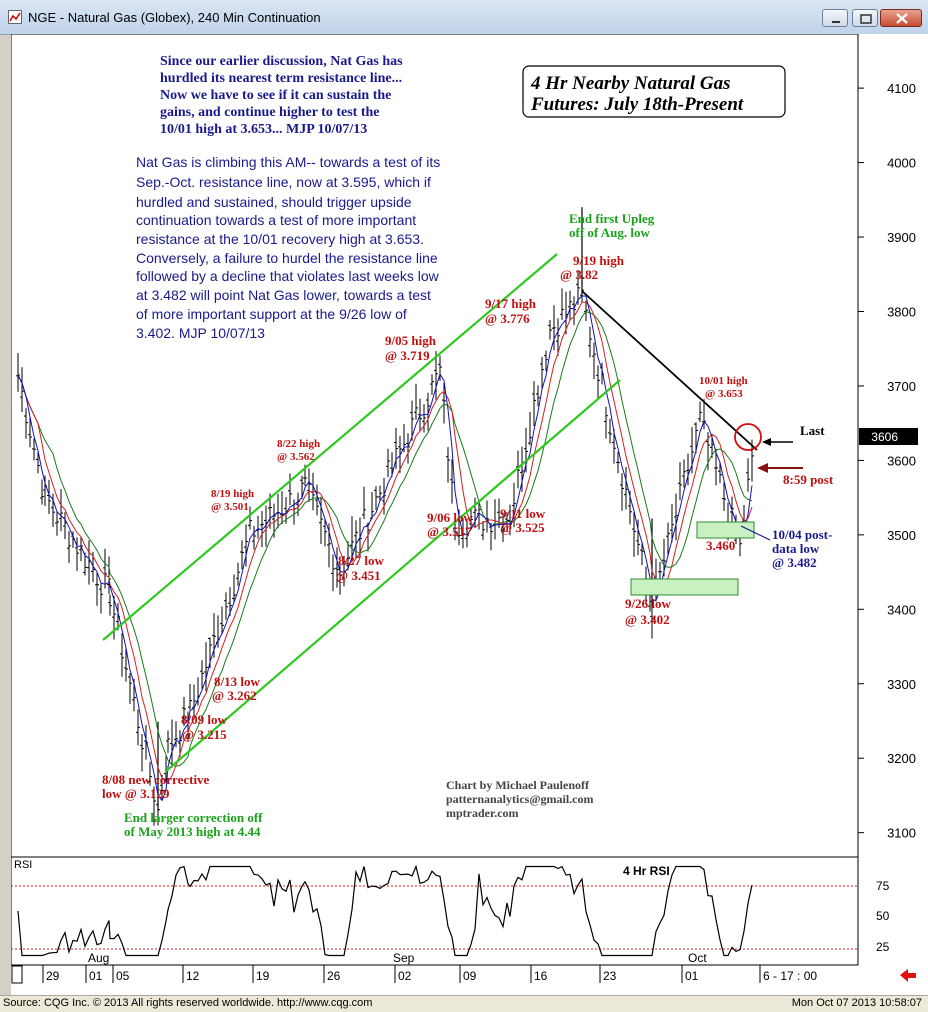 The image size is (928, 1012). What do you see at coordinates (407, 355) in the screenshot?
I see `annotation-high-905: @ 3.719` at bounding box center [407, 355].